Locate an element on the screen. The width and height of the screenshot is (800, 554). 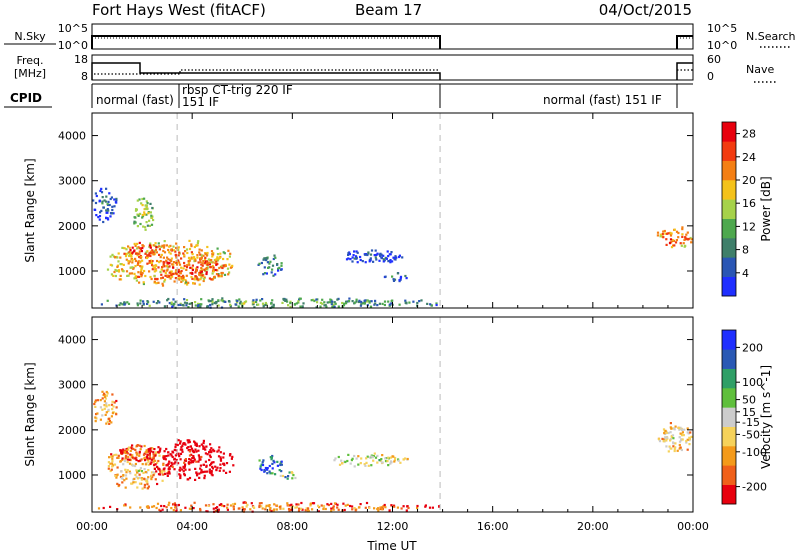
colorbar-segment is located at coordinates (729, 248).